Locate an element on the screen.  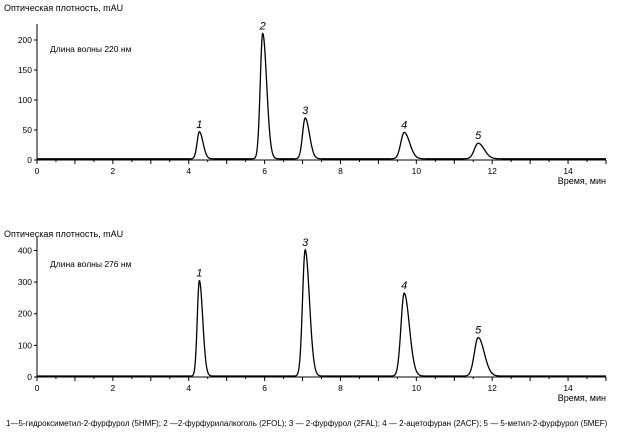
peak-label-2: 2 is located at coordinates (262, 26).